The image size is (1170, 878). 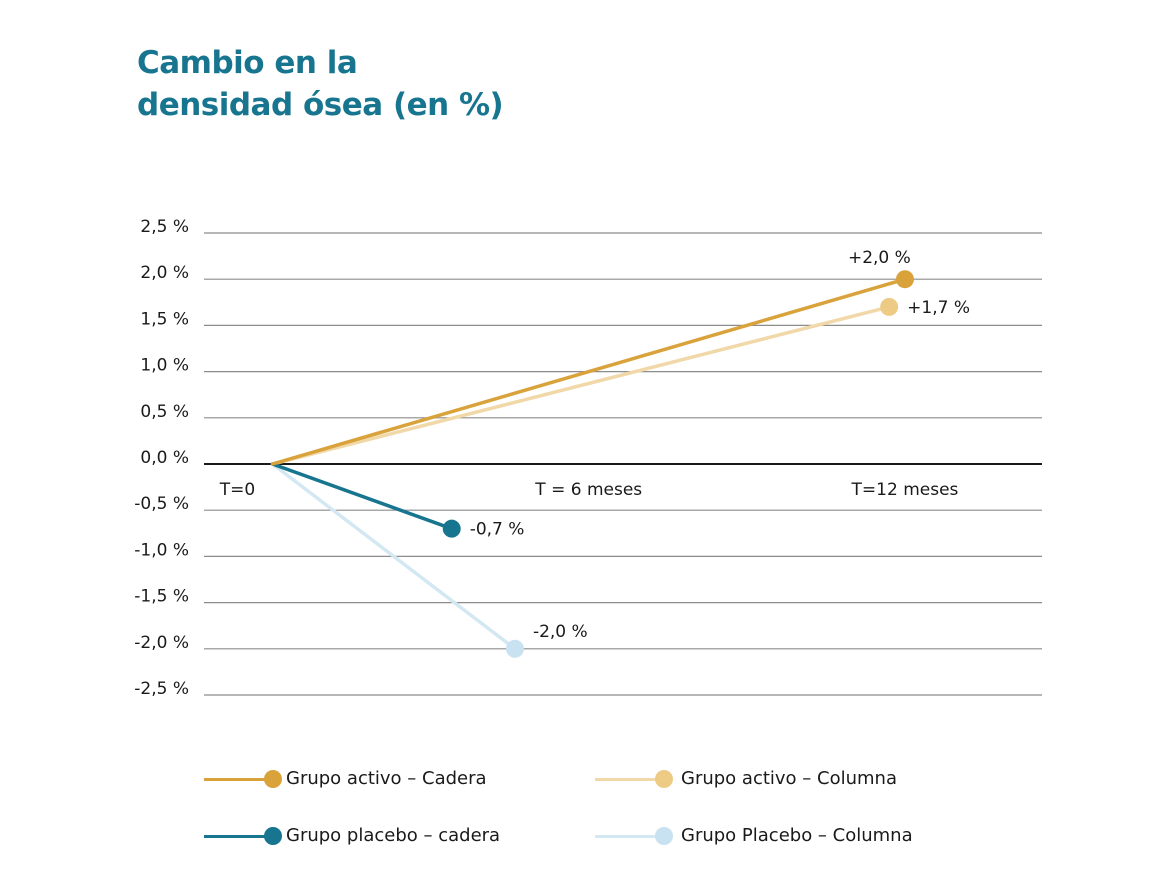 I want to click on y-tick-label: 0,5 %, so click(x=164, y=412).